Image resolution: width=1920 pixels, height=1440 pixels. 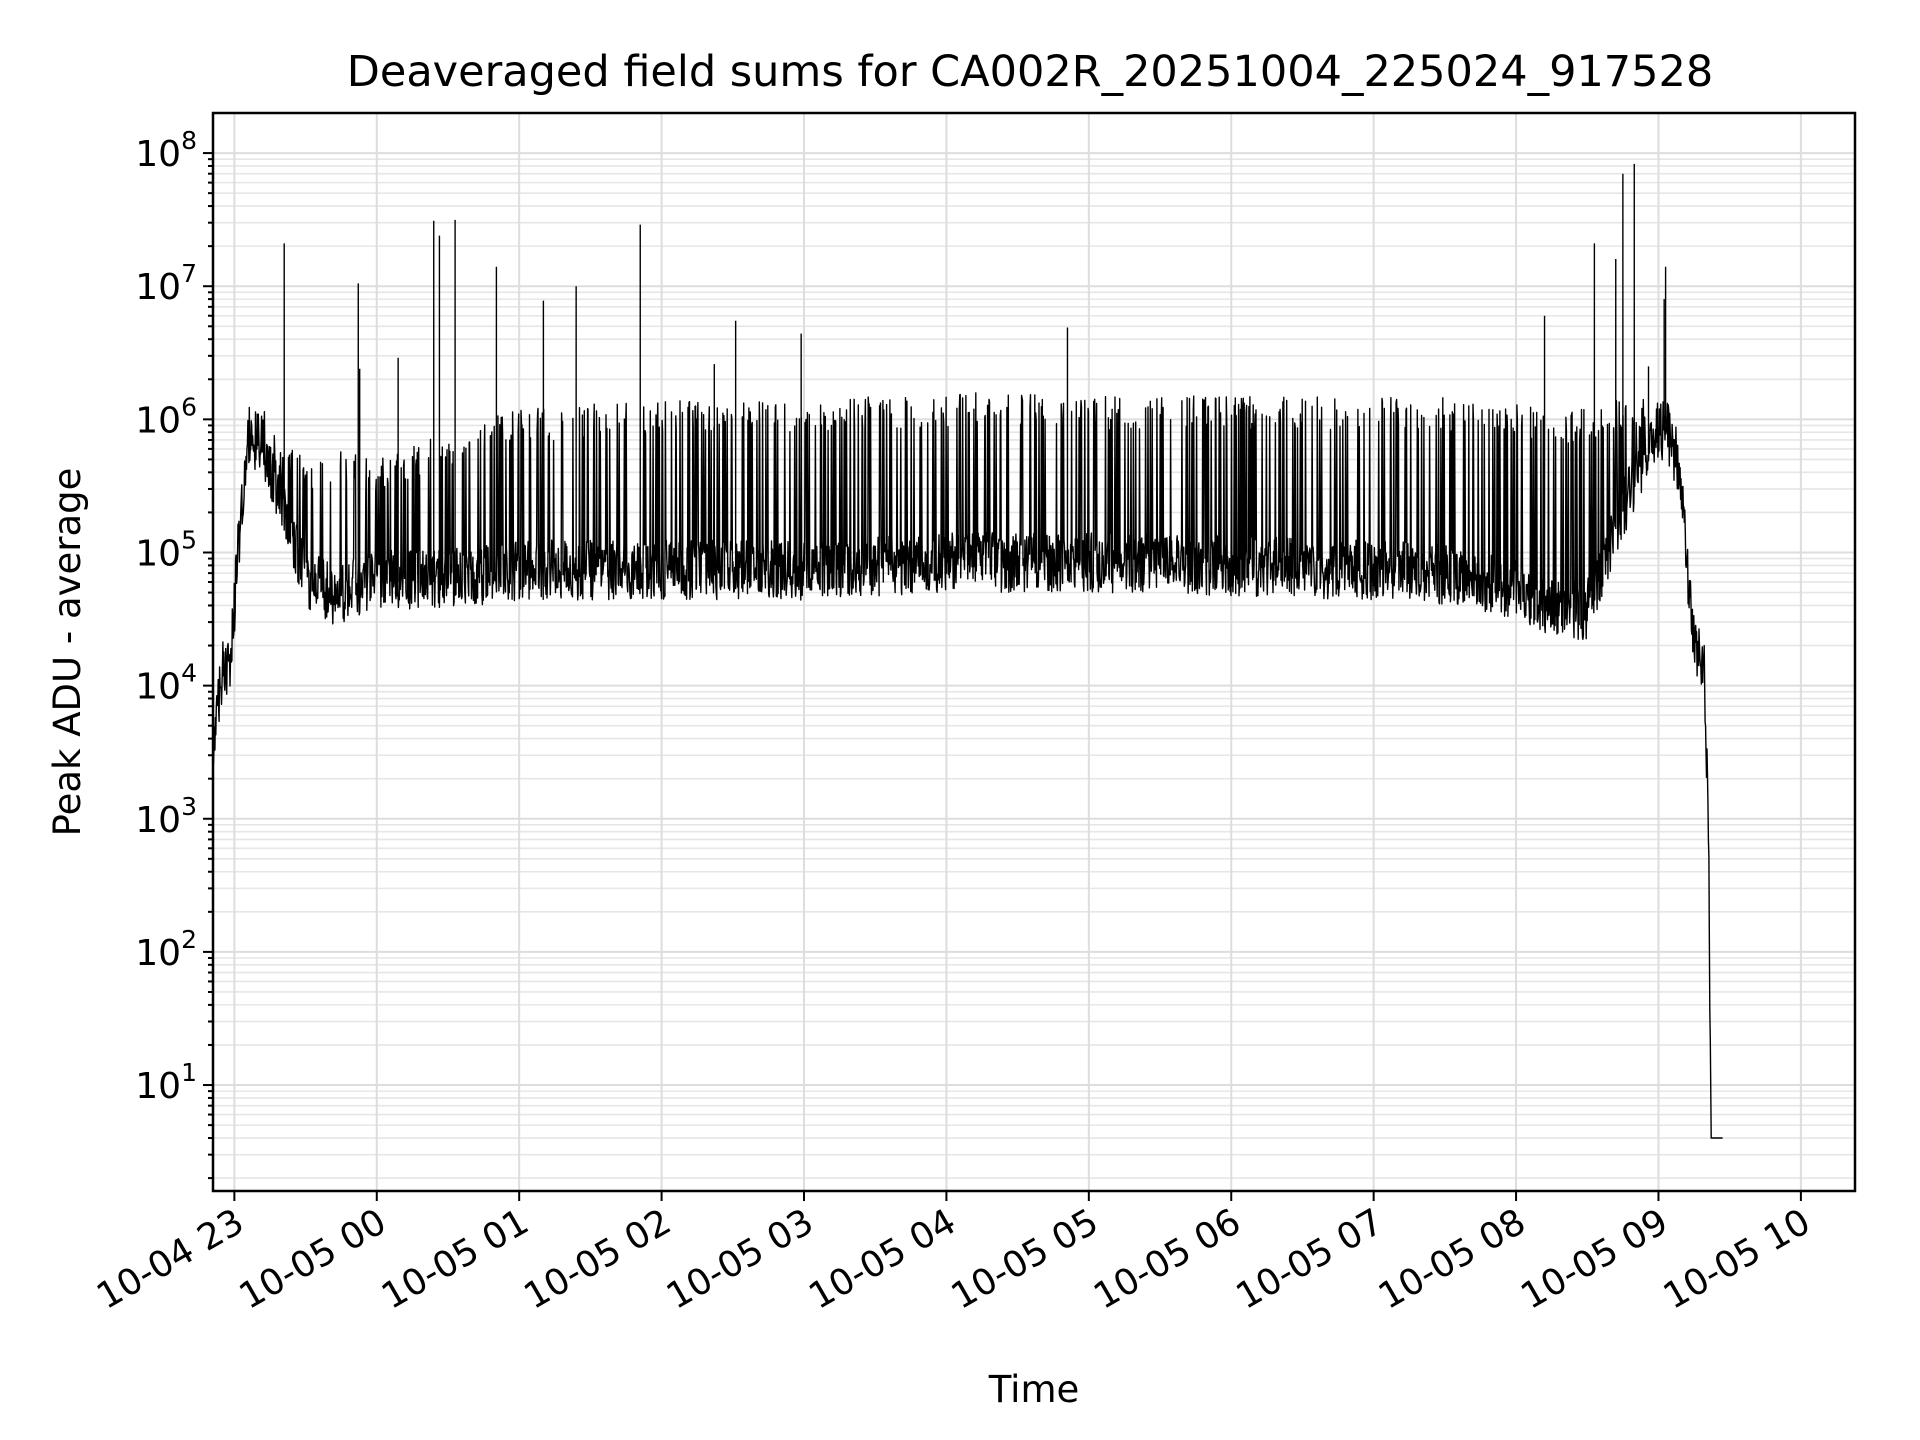 I want to click on y-tick-exponent: 1, so click(x=189, y=1072).